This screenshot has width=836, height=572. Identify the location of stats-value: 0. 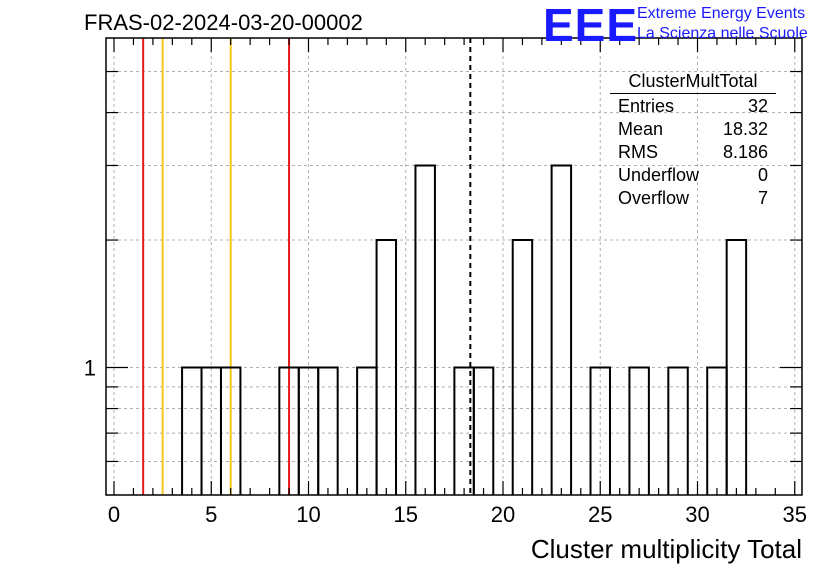
(762, 175).